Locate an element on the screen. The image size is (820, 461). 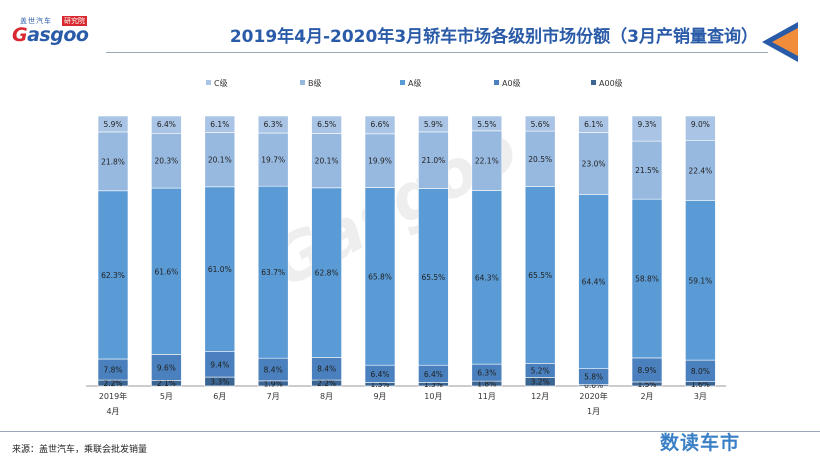
logo-en-text: Gasgoo is located at coordinates (50, 35).